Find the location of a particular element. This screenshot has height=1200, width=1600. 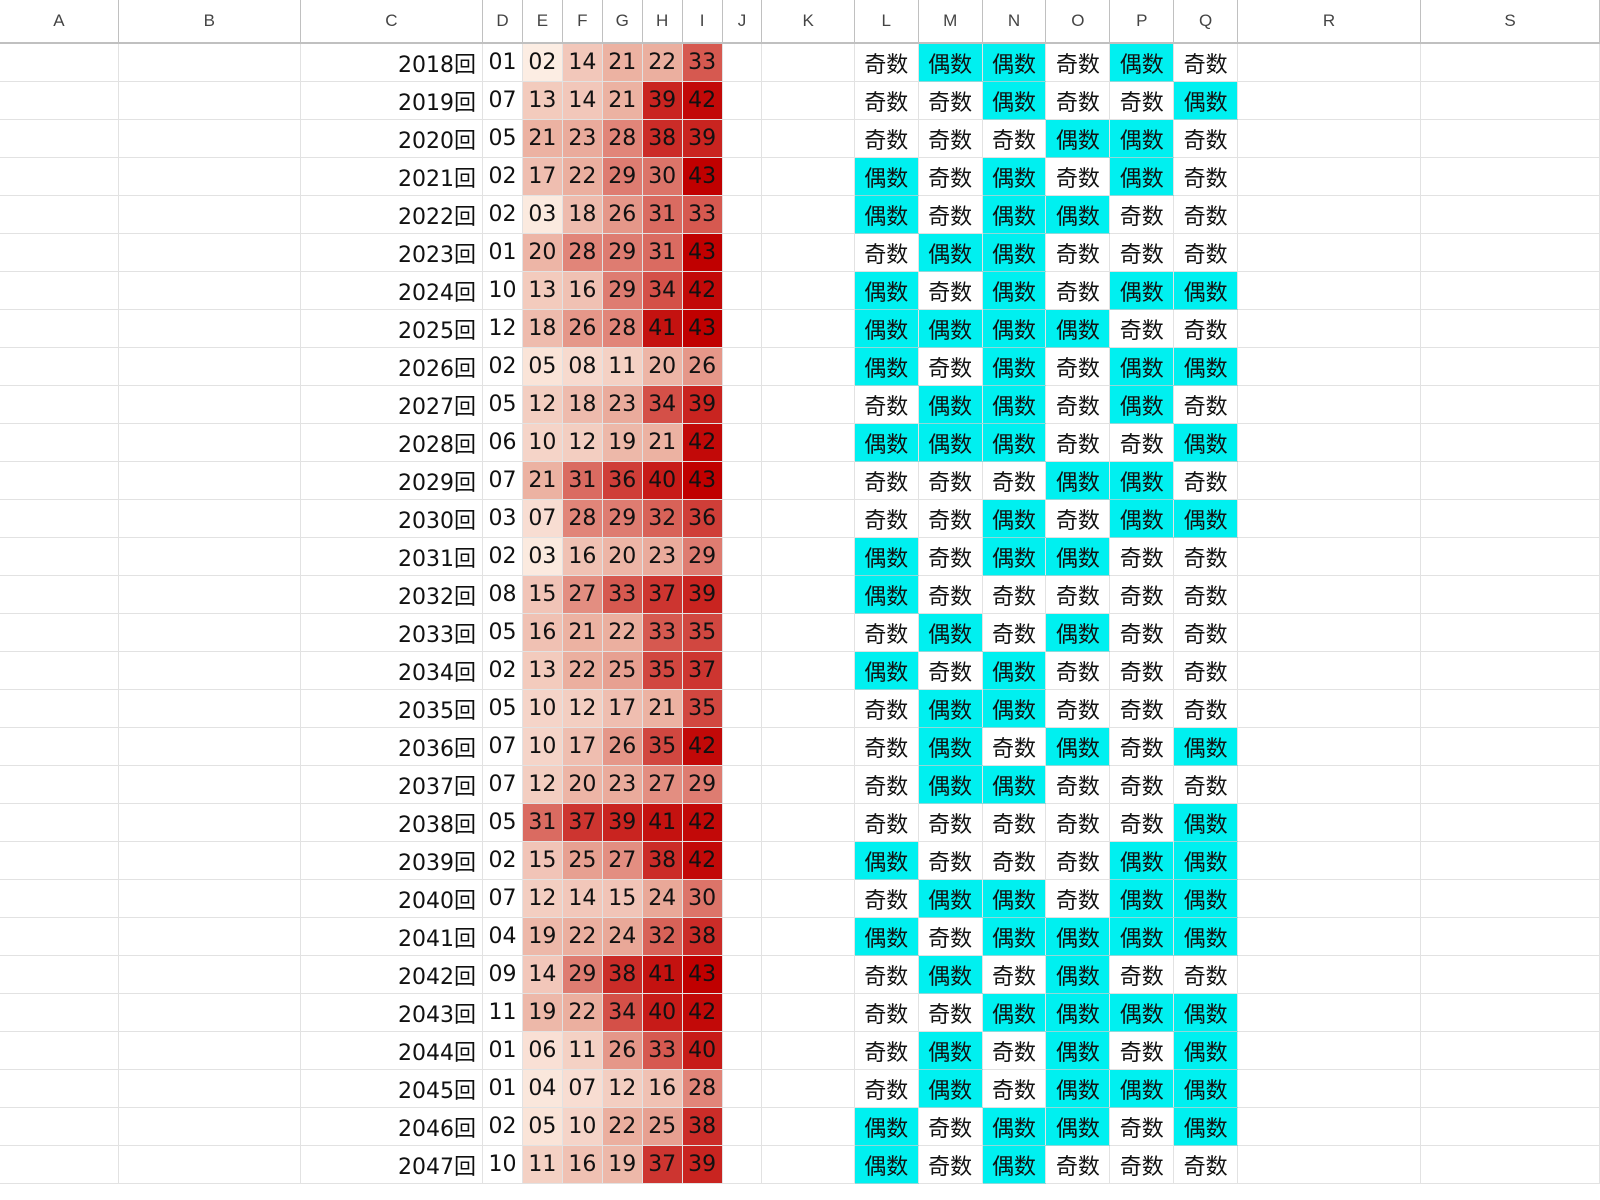

number-cell: 21 is located at coordinates (542, 480).